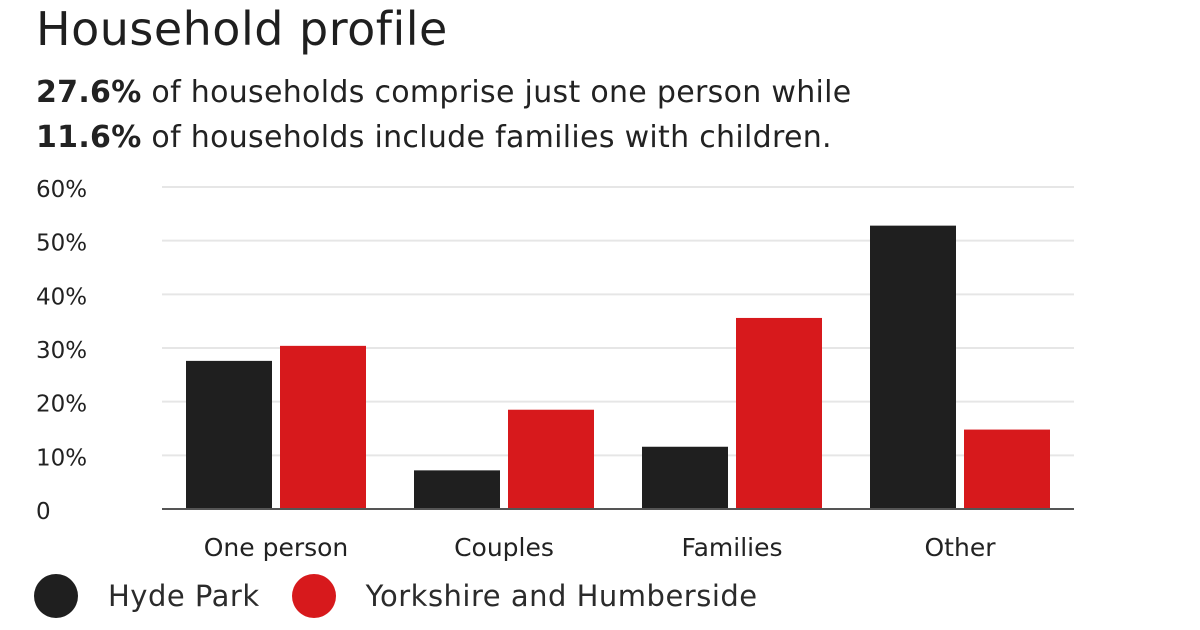 The width and height of the screenshot is (1200, 630). I want to click on y-tick-label-40: 40%, so click(61, 297).